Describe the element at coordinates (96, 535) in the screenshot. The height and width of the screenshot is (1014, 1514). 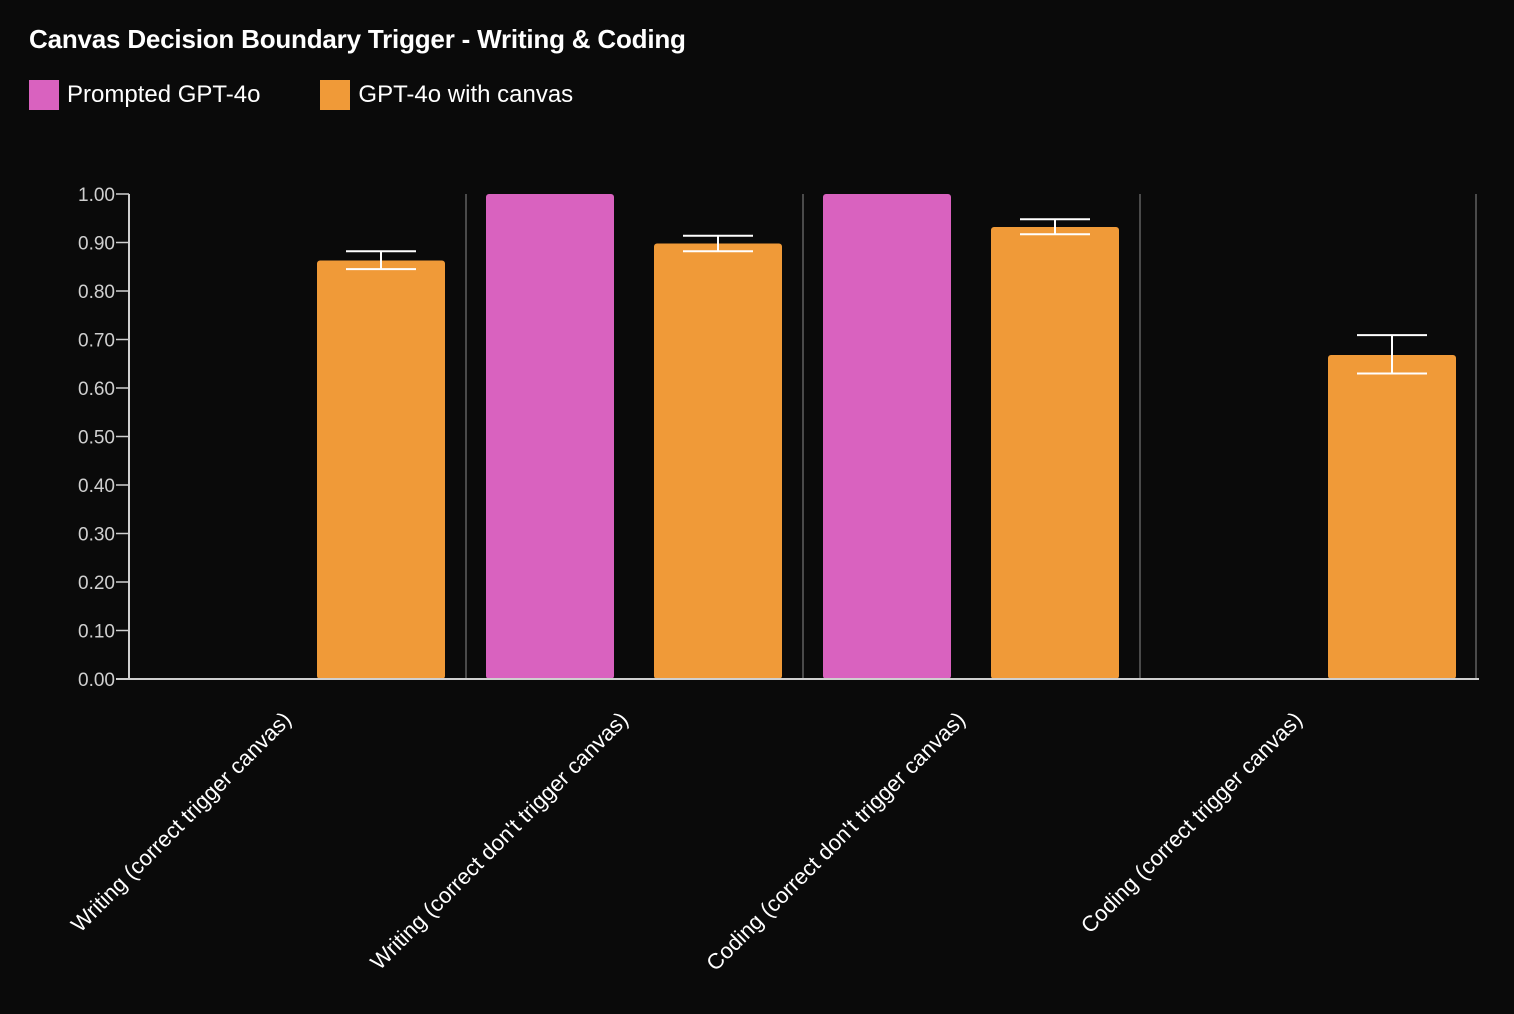
I see `y-tick-label: 0.30` at that location.